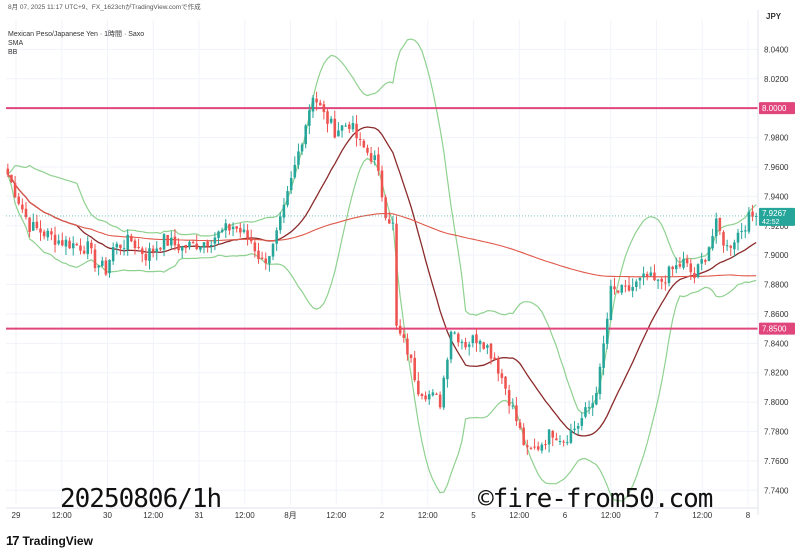  What do you see at coordinates (776, 226) in the screenshot?
I see `price-tick-label: 7.9200` at bounding box center [776, 226].